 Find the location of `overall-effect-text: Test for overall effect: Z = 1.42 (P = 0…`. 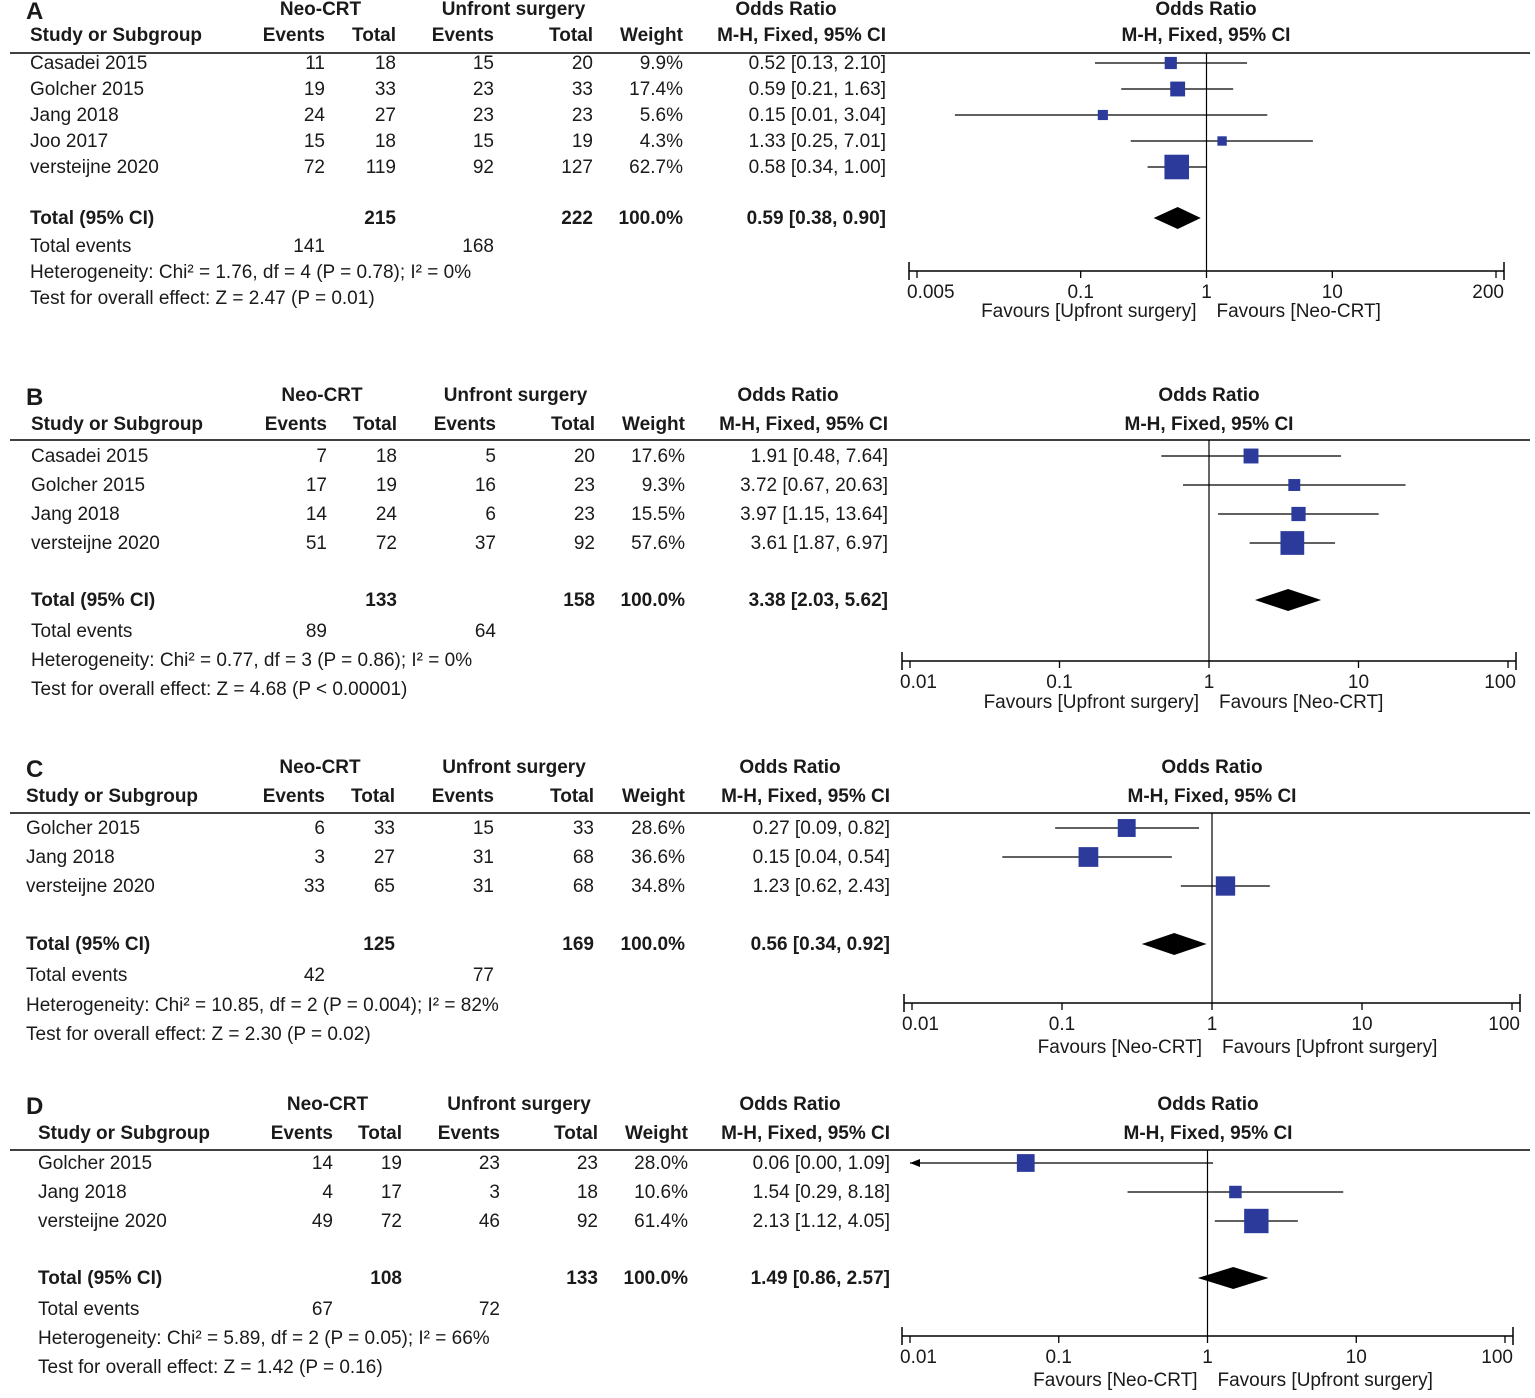

overall-effect-text: Test for overall effect: Z = 1.42 (P = 0… is located at coordinates (210, 1367).